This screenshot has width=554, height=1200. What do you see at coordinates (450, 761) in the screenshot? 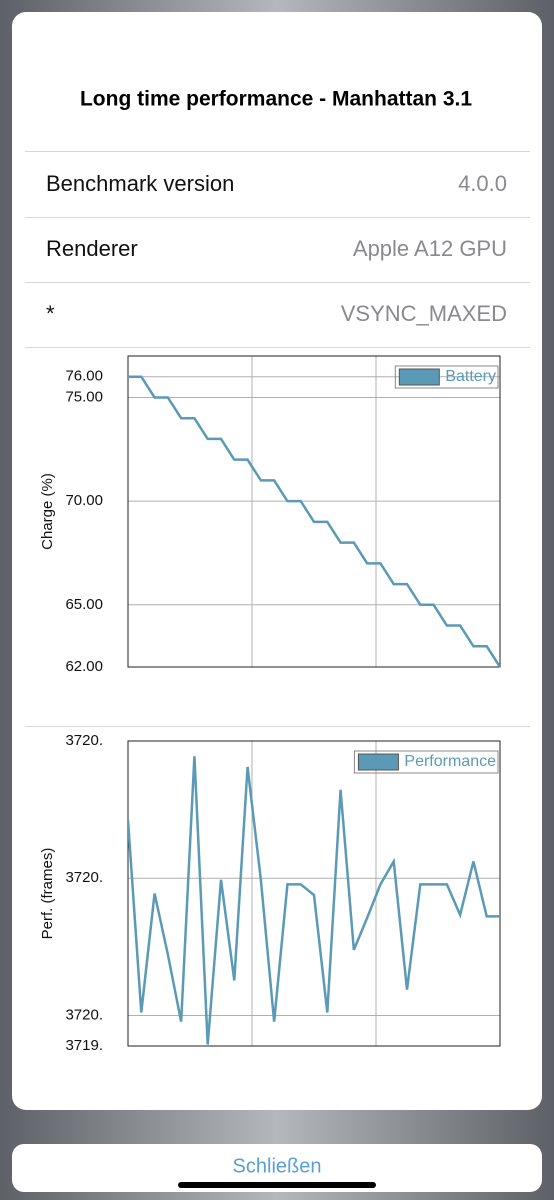
I see `legend-label: Performance` at bounding box center [450, 761].